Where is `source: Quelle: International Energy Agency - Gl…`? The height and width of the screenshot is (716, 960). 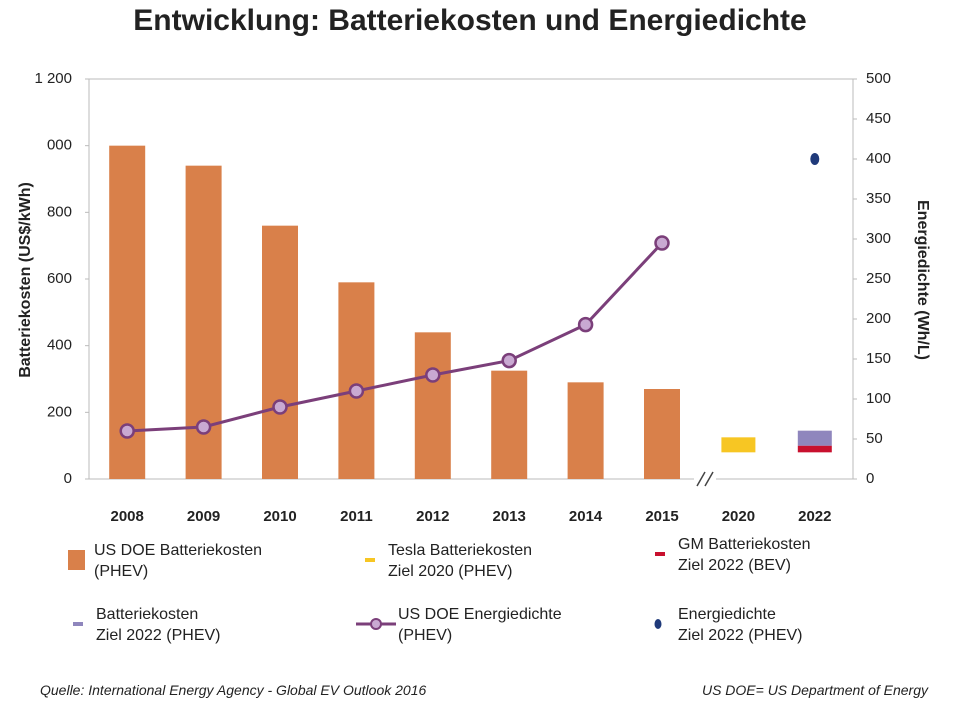
source: Quelle: International Energy Agency - Gl… is located at coordinates (233, 690).